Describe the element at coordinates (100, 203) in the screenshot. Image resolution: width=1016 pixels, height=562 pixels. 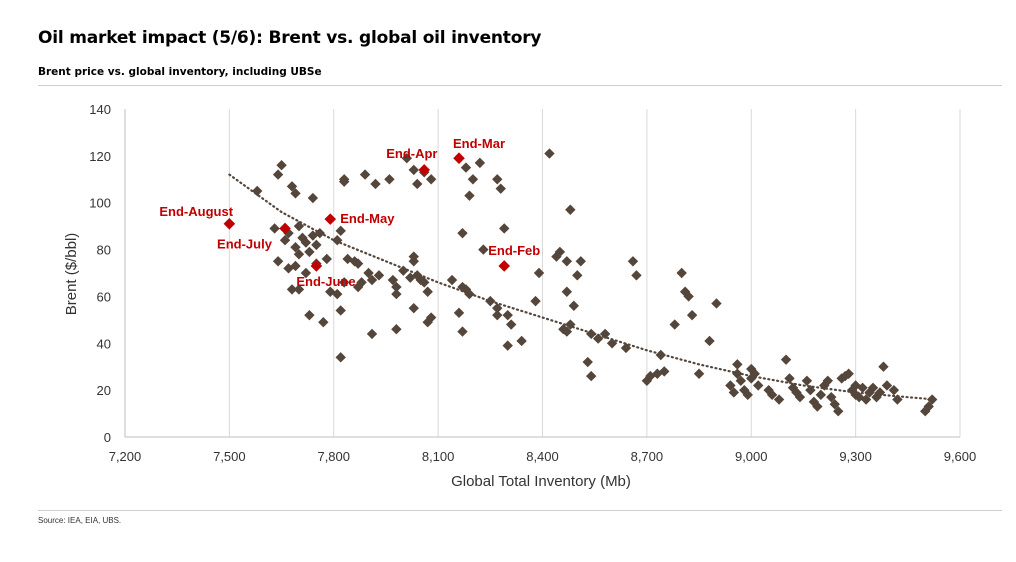
I see `y-tick-label: 100` at that location.